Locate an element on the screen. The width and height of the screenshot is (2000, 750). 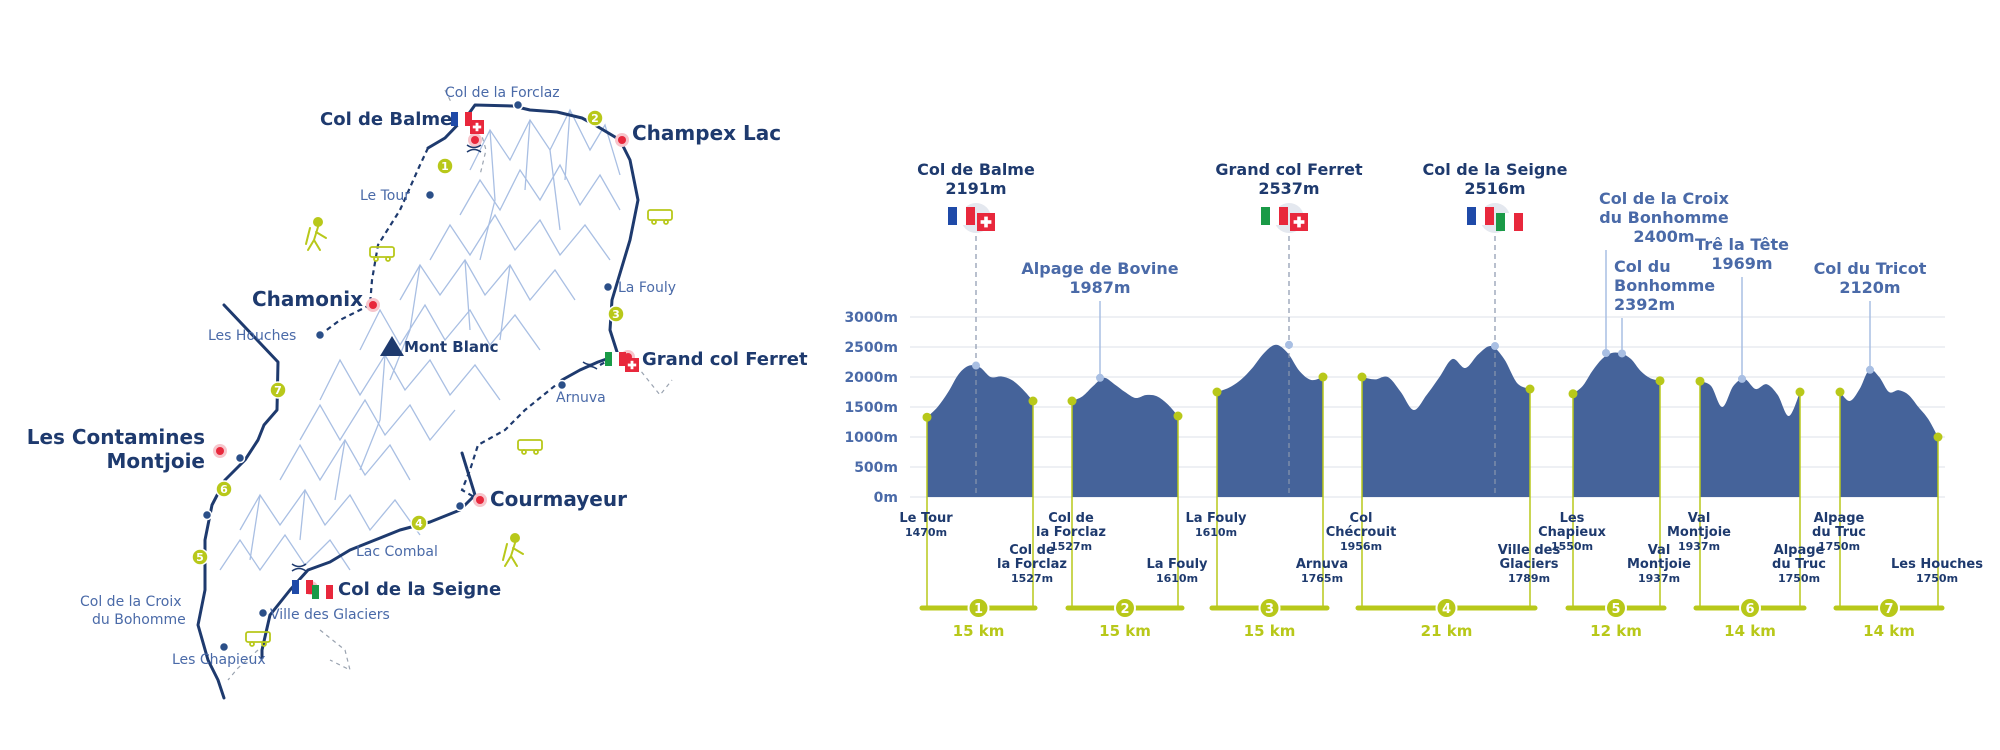
stage-end-altitude: 1750m is located at coordinates (1937, 578).